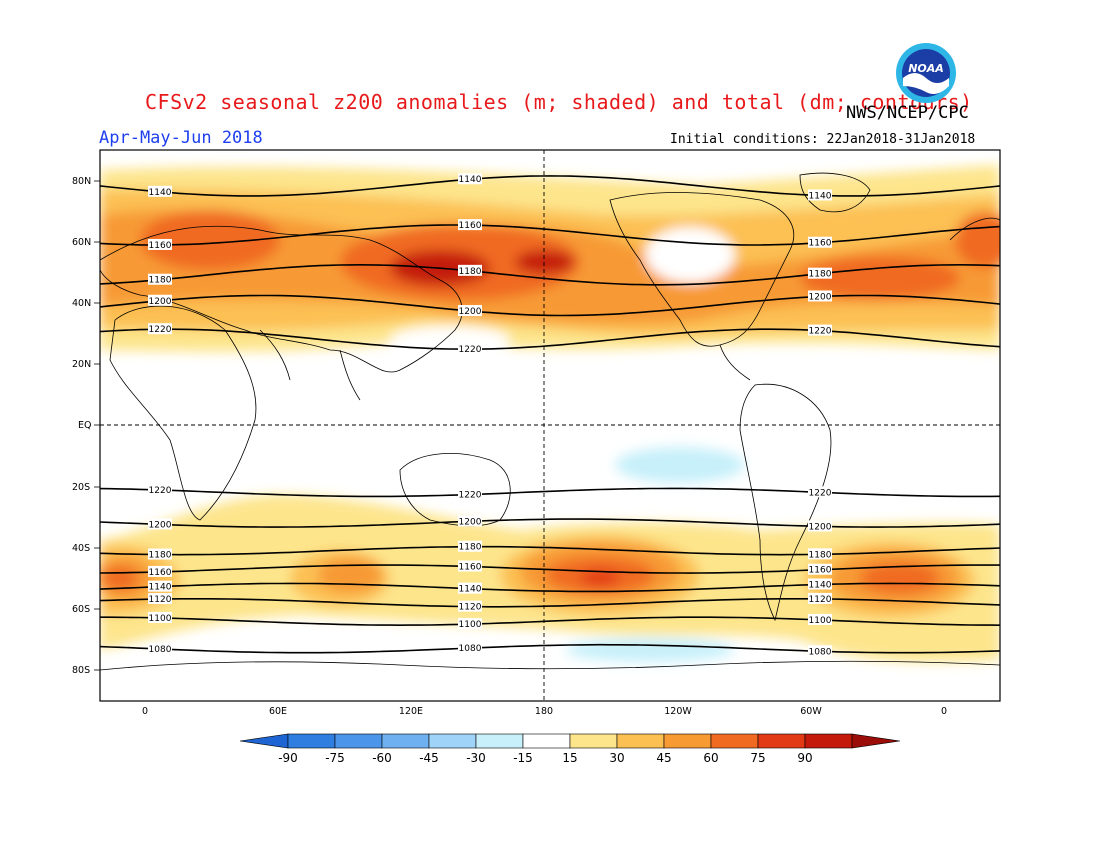 The height and width of the screenshot is (850, 1100). Describe the element at coordinates (616, 758) in the screenshot. I see `colorbar-label: 30` at that location.